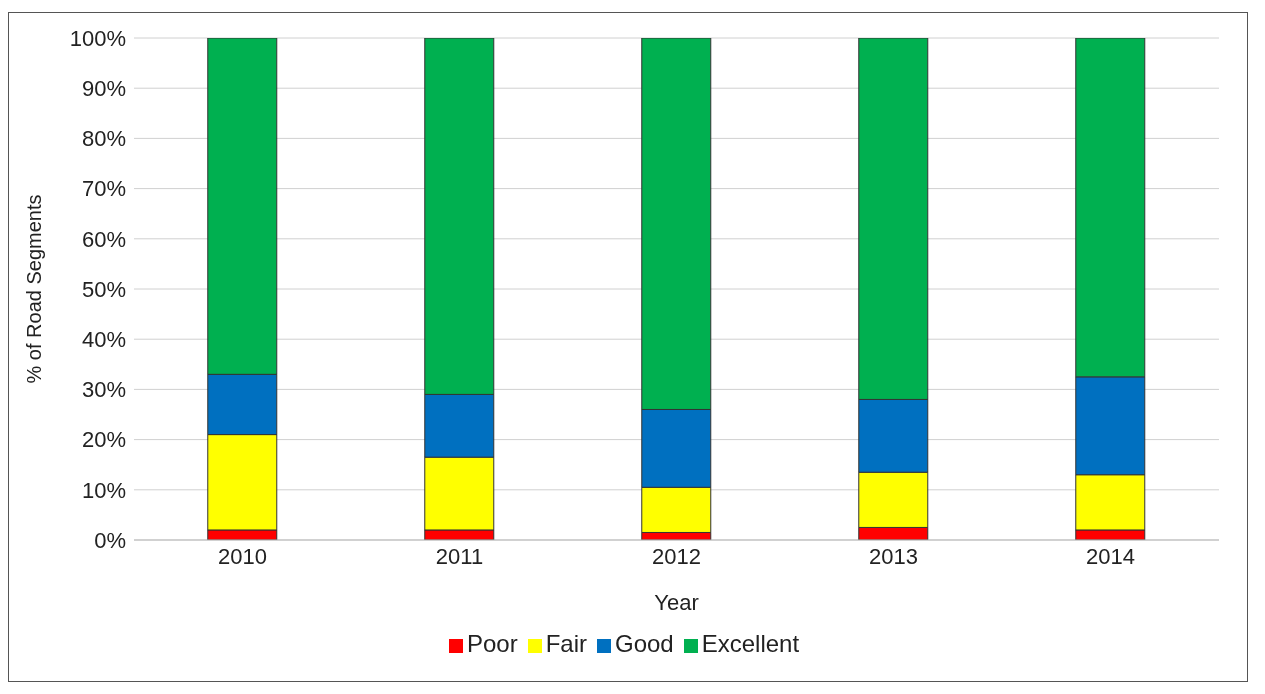 Image resolution: width=1265 pixels, height=694 pixels. What do you see at coordinates (492, 643) in the screenshot?
I see `legend-label: Poor` at bounding box center [492, 643].